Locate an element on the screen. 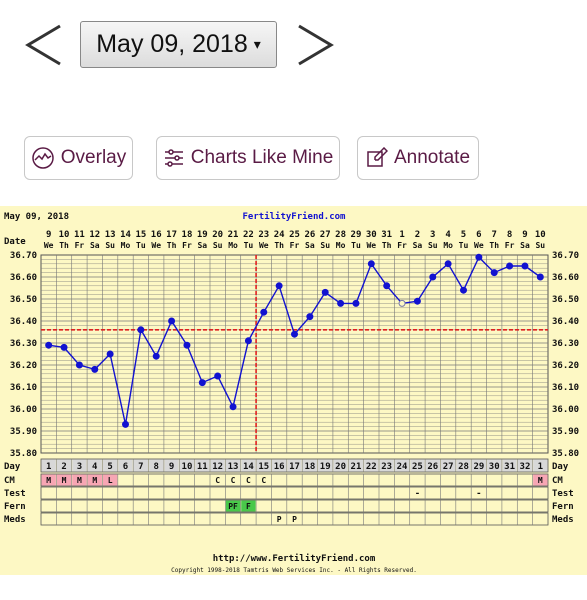 This screenshot has height=600, width=587. annotate-button: Annotate is located at coordinates (418, 158).